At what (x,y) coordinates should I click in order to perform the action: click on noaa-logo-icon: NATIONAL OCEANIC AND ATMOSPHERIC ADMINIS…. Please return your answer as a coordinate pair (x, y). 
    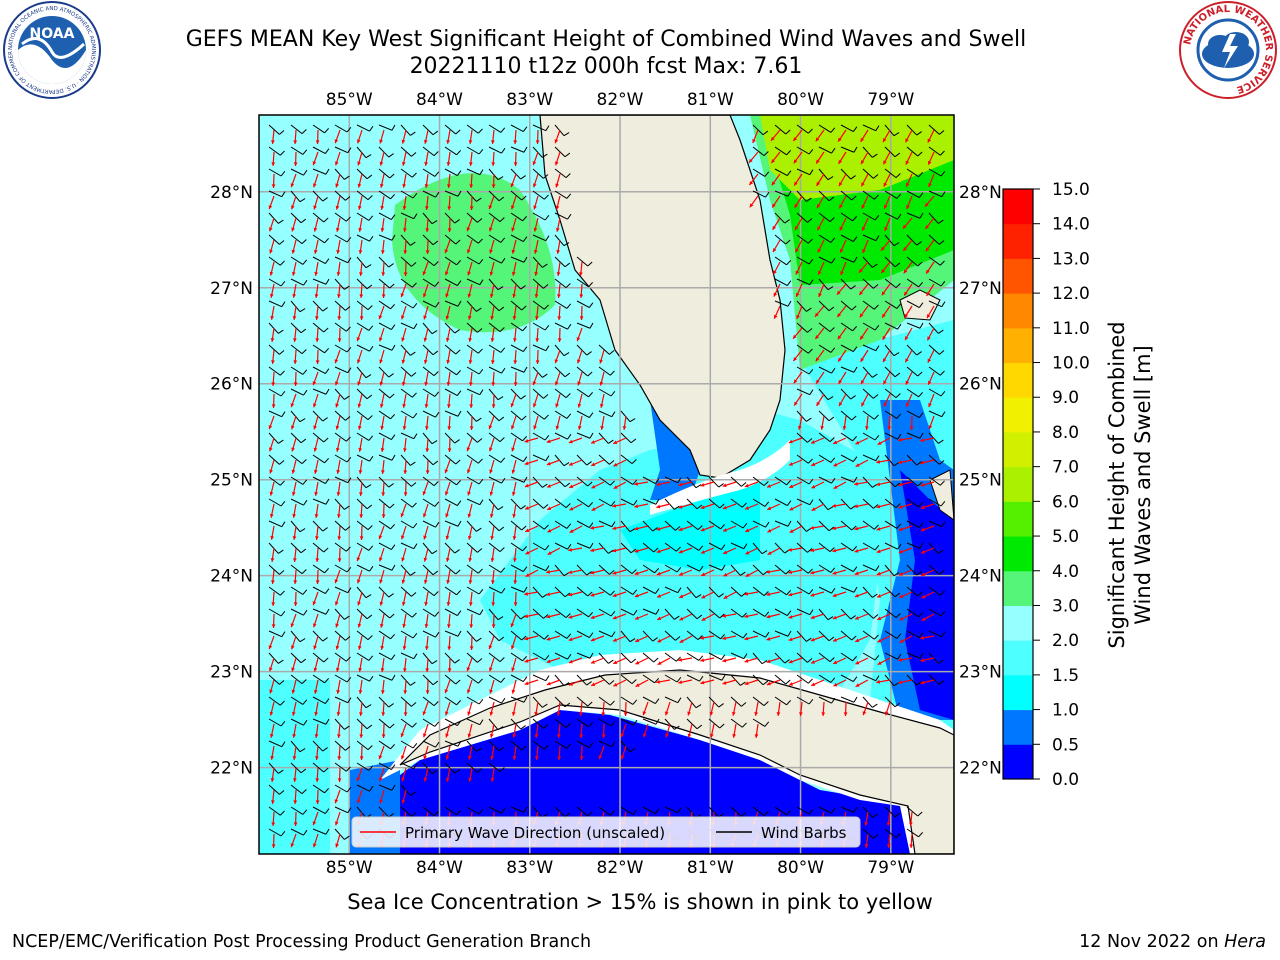
    Looking at the image, I should click on (50, 49).